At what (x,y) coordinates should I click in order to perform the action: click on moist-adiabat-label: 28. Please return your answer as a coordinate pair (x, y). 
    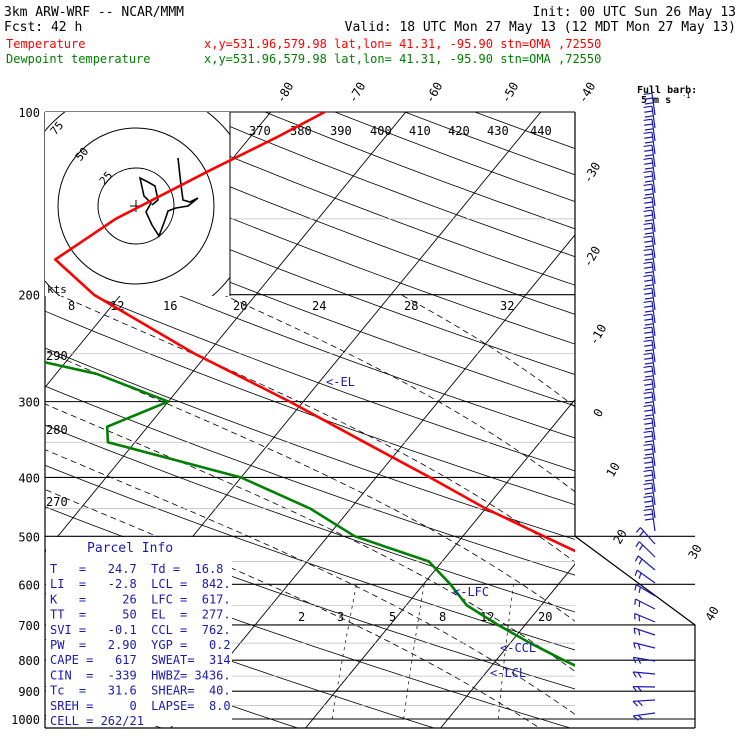
    Looking at the image, I should click on (411, 306).